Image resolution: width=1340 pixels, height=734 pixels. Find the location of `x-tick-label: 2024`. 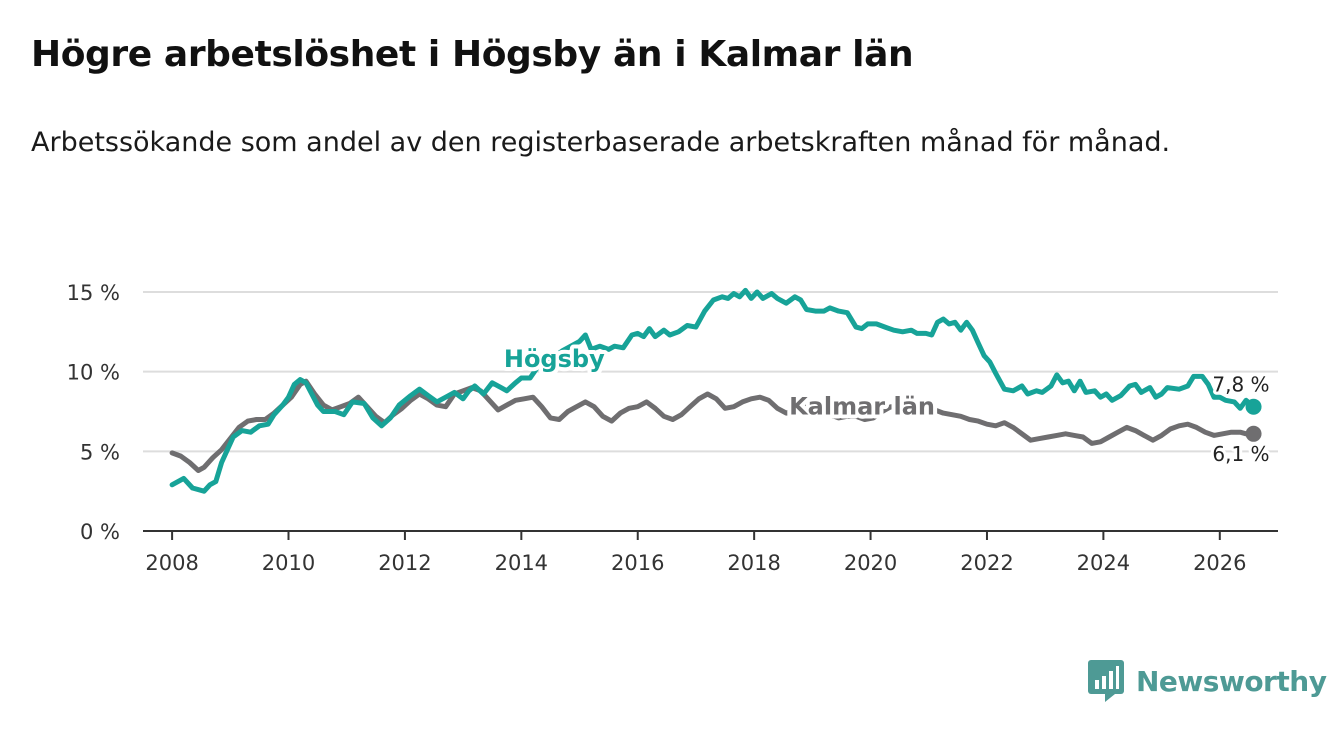

x-tick-label: 2024 is located at coordinates (1103, 563).